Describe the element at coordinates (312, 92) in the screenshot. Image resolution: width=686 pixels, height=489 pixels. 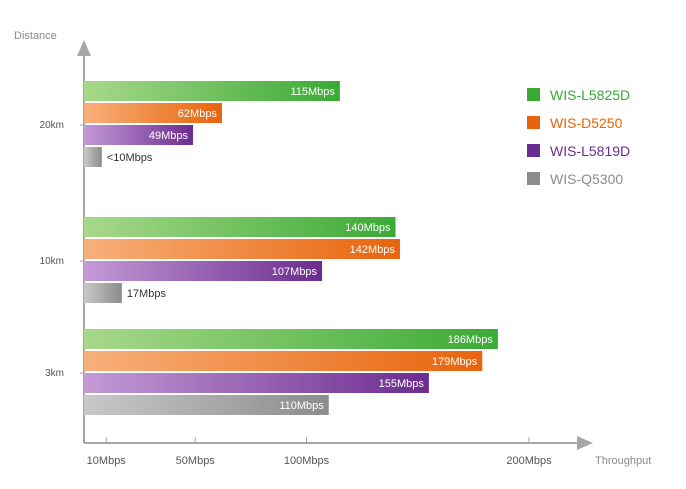
I see `bar-value-label: 115Mbps` at that location.